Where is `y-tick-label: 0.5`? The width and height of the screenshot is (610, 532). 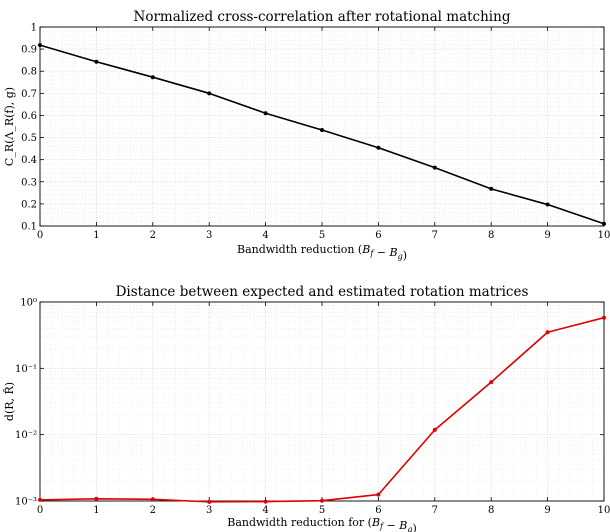 y-tick-label: 0.5 is located at coordinates (29, 138).